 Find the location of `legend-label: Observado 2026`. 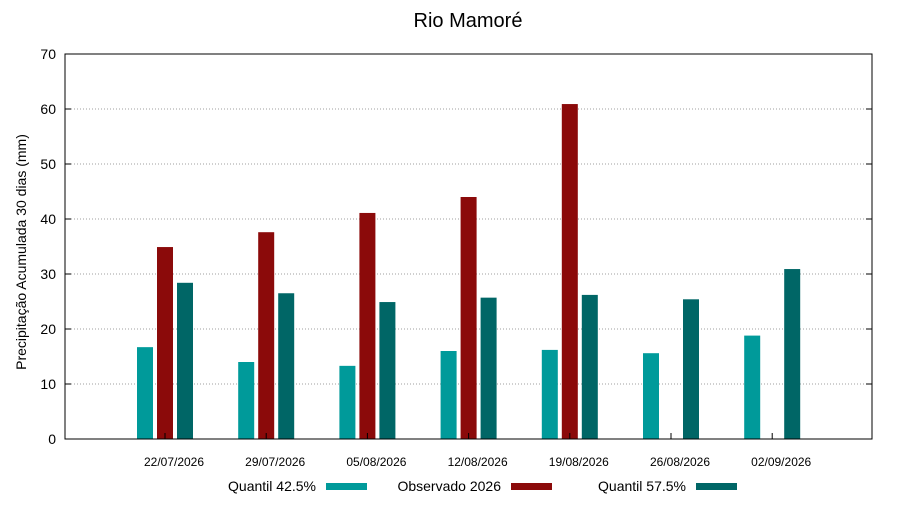

legend-label: Observado 2026 is located at coordinates (449, 486).